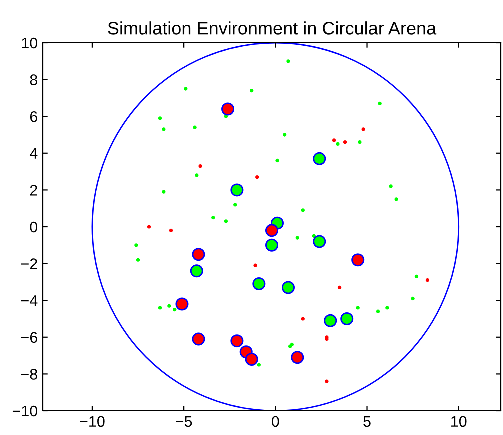 This screenshot has height=435, width=503. I want to click on y-tick-label: −2, so click(29, 264).